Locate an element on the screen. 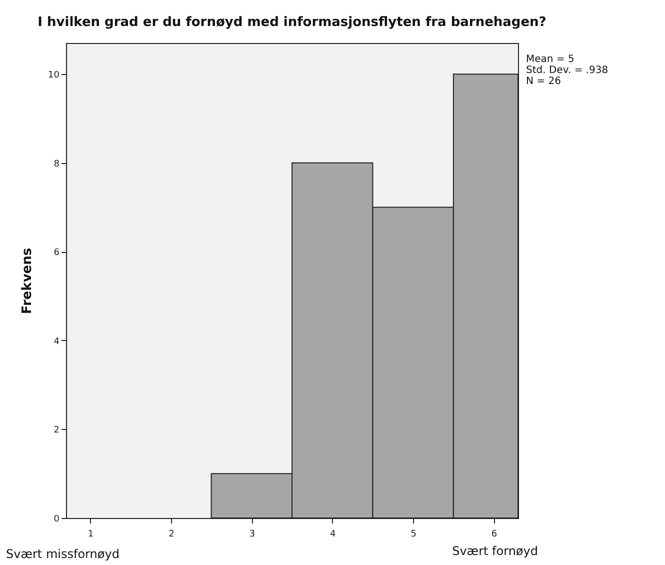 The height and width of the screenshot is (565, 665). y-axis-title: Frekvens is located at coordinates (28, 281).